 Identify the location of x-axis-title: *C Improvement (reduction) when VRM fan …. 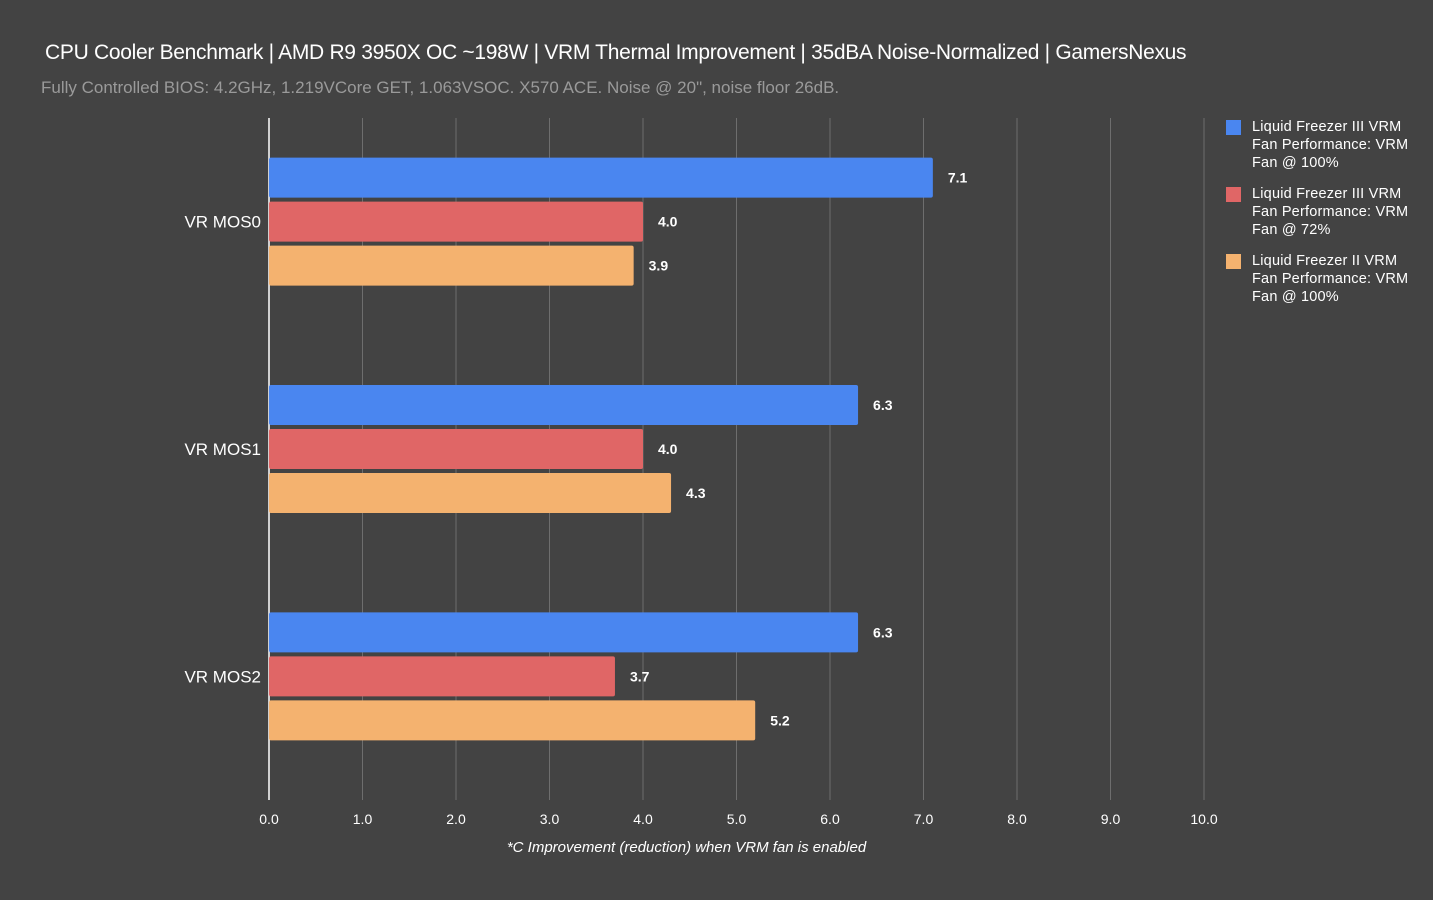
(687, 847).